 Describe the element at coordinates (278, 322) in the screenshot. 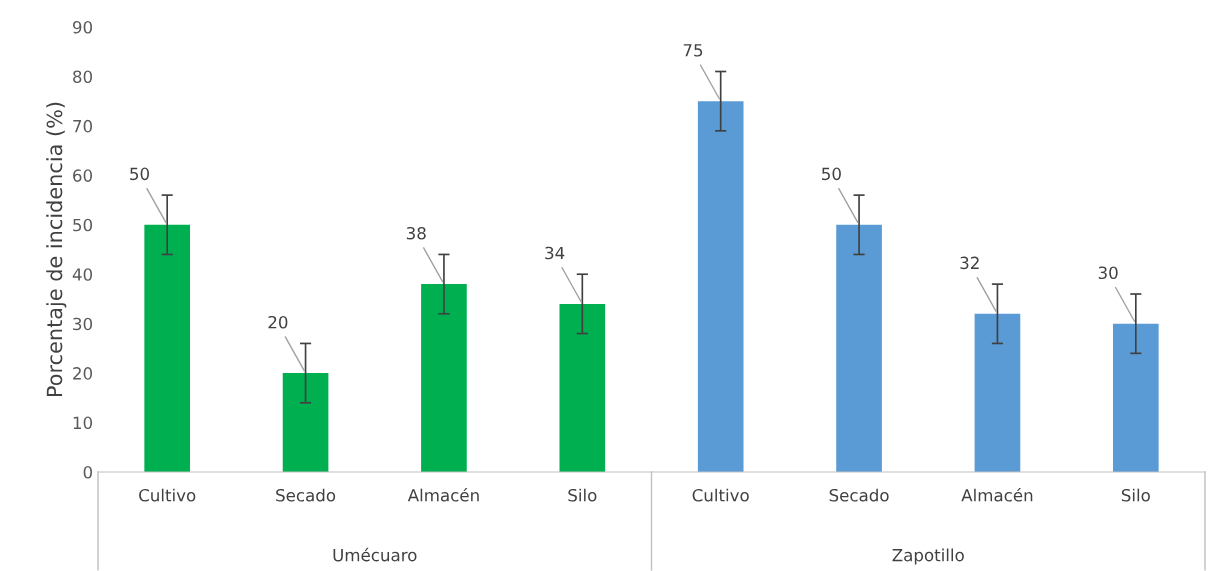

I see `data-label: 20` at that location.